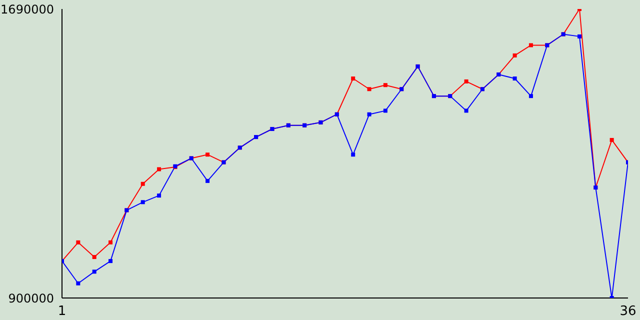  I want to click on y-tick-label: 900000, so click(31, 298).